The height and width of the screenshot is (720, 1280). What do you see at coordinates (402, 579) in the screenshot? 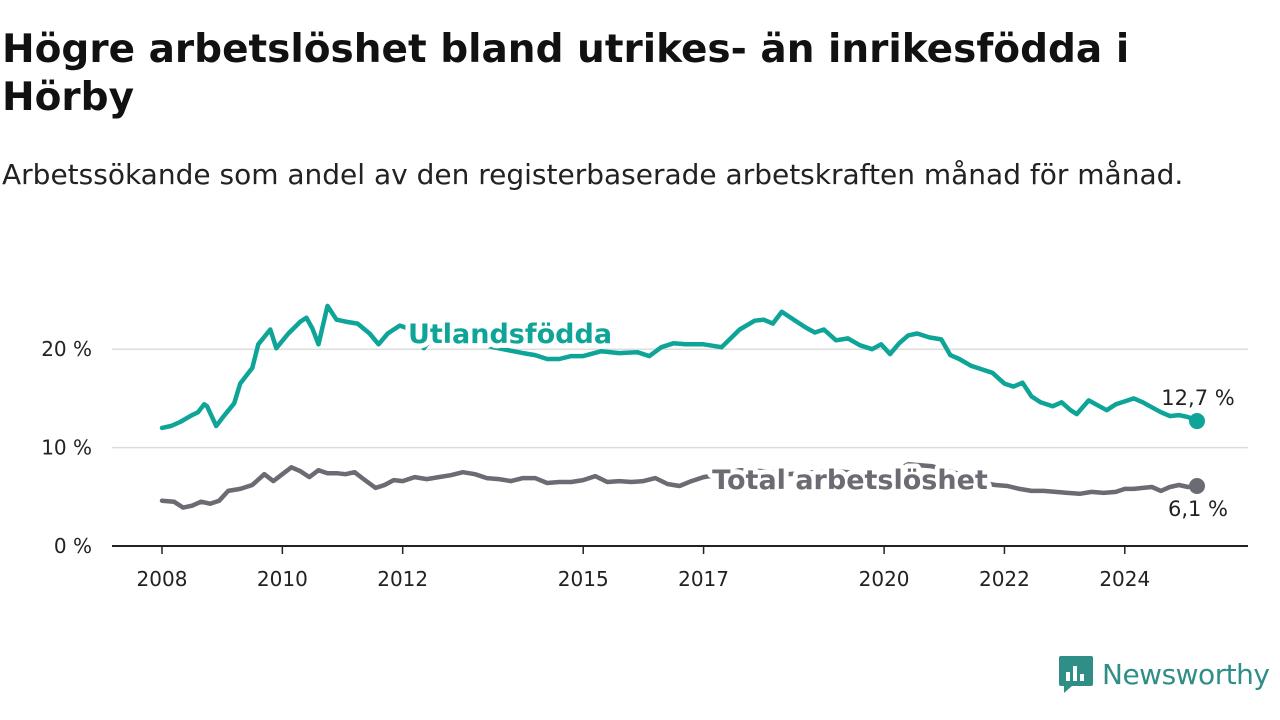
I see `x-tick-label: 2012` at bounding box center [402, 579].